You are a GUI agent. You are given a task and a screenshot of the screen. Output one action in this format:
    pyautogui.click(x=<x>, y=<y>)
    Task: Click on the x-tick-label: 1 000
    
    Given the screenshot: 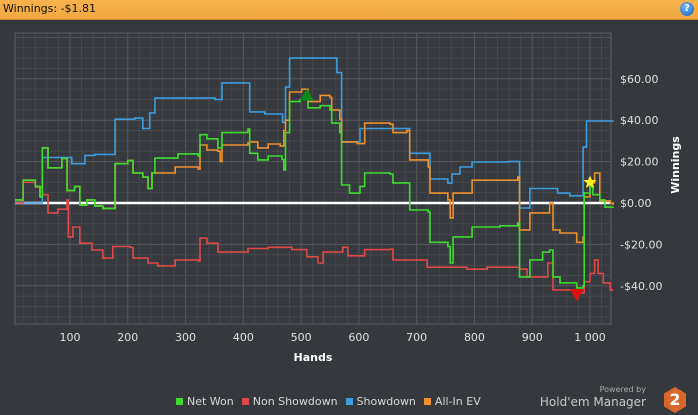 What is the action you would take?
    pyautogui.click(x=590, y=337)
    